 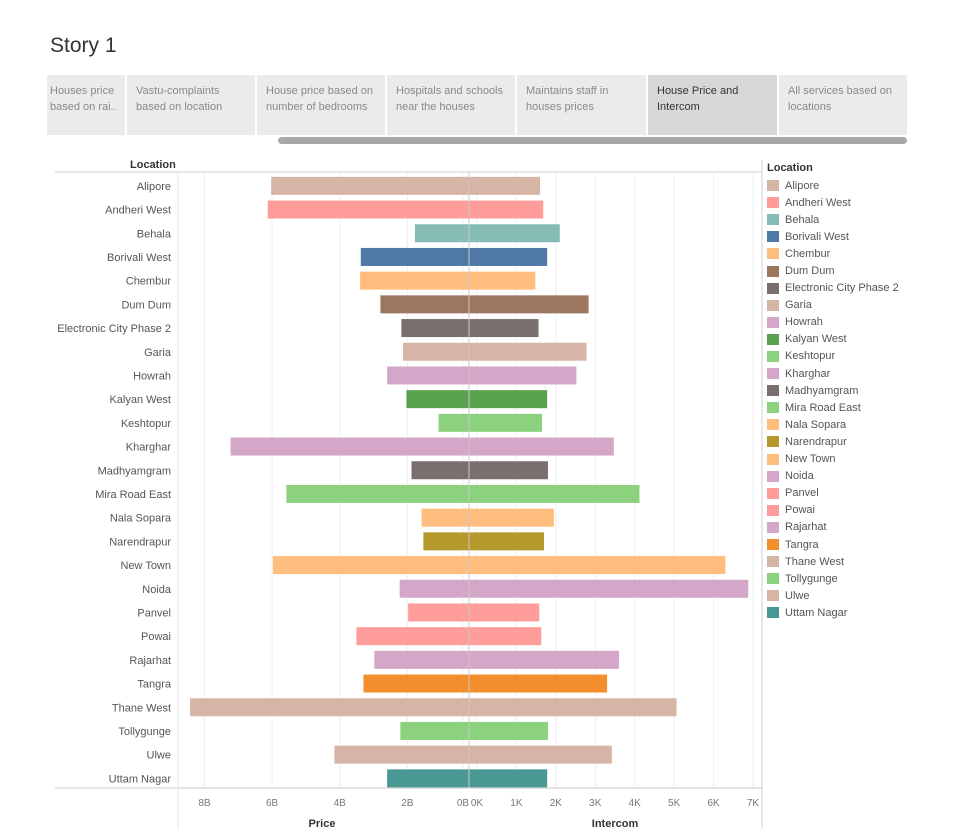 I want to click on legend-label: Behala, so click(x=802, y=219).